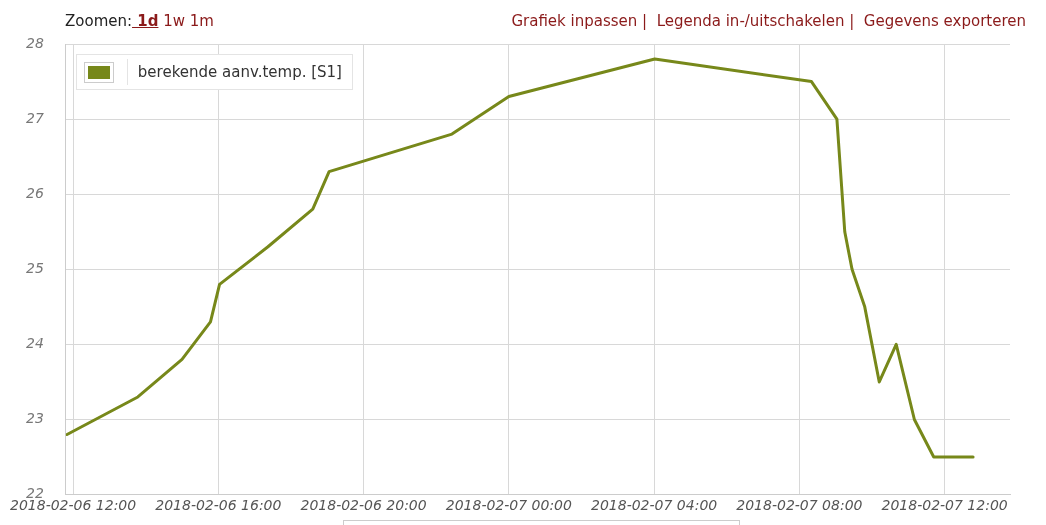 This screenshot has height=525, width=1046. What do you see at coordinates (214, 72) in the screenshot?
I see `legend: berekende aanv.temp. [S1]` at bounding box center [214, 72].